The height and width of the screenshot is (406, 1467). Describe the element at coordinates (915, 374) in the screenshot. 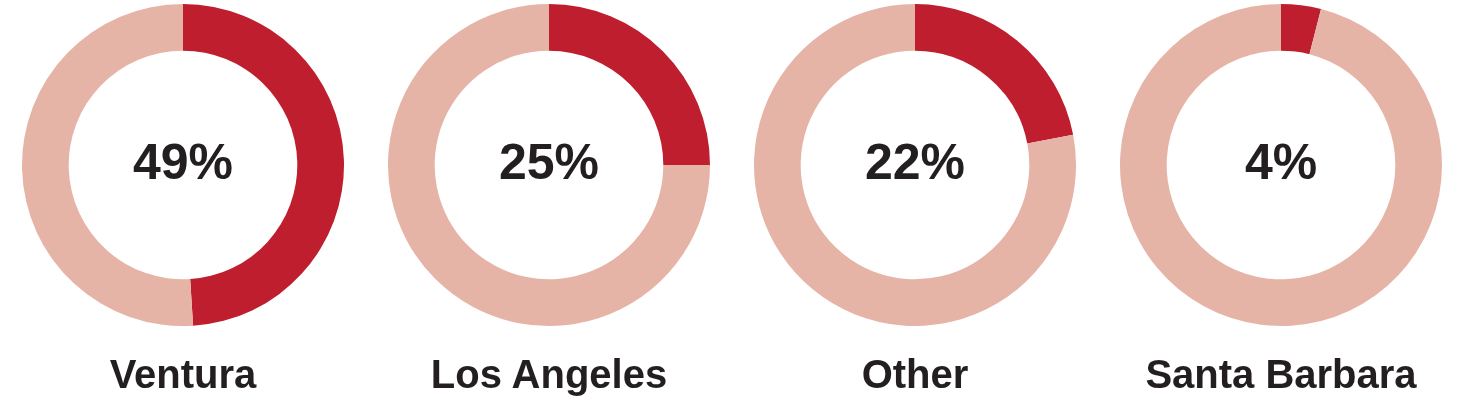

I see `text: Other` at that location.